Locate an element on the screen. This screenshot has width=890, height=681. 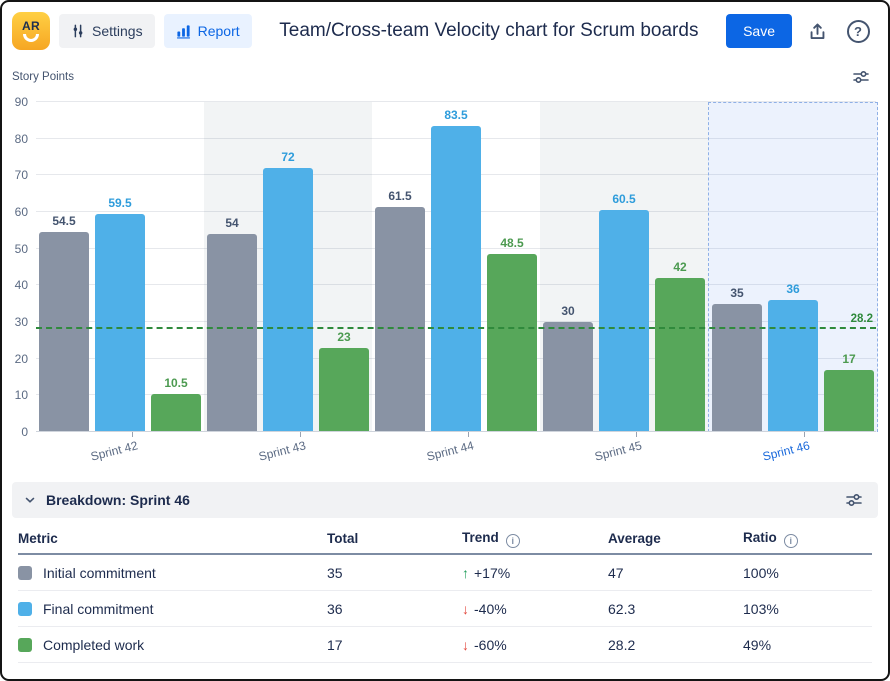
average-cell: 28.2 is located at coordinates (622, 644).